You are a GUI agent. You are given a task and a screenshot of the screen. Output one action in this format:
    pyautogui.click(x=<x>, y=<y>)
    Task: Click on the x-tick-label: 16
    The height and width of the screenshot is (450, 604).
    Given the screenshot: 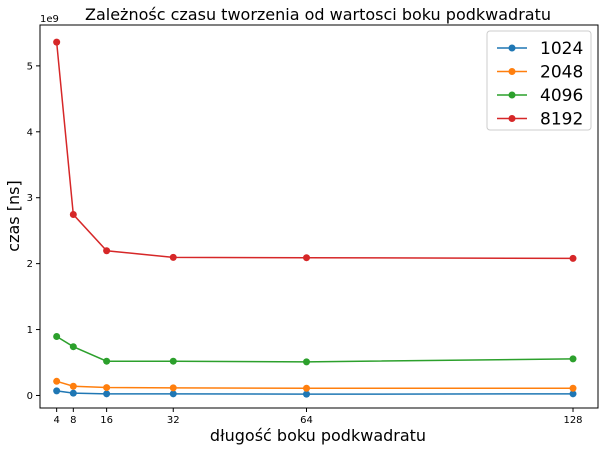 What is the action you would take?
    pyautogui.click(x=106, y=420)
    